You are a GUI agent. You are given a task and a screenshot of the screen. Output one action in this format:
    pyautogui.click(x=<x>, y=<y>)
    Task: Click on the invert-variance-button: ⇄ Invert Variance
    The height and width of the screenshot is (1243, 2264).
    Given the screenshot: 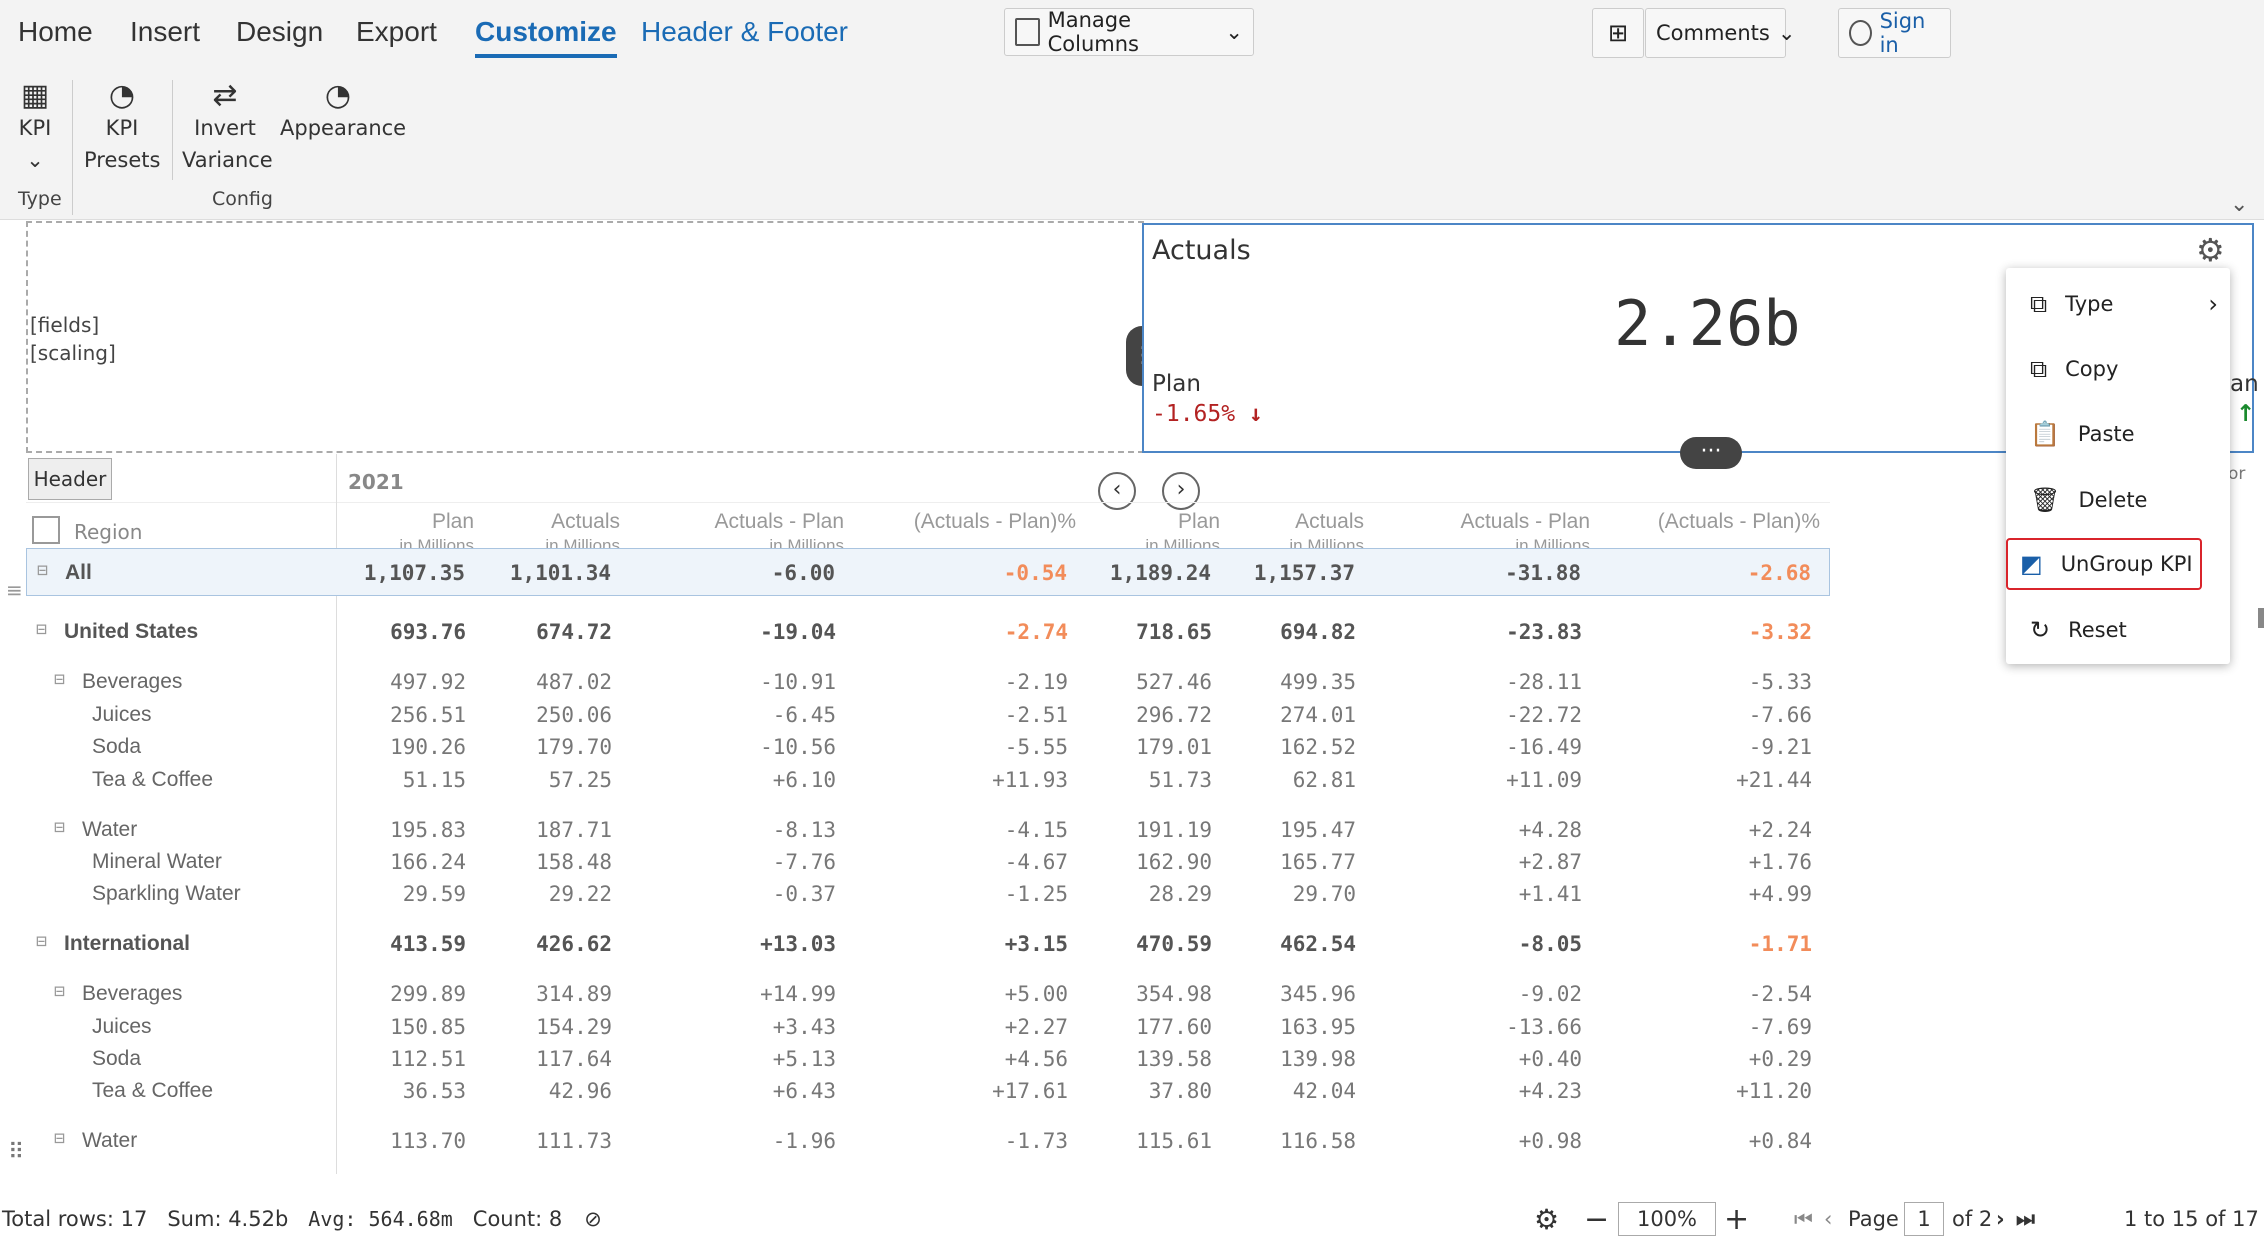 What is the action you would take?
    pyautogui.click(x=227, y=128)
    